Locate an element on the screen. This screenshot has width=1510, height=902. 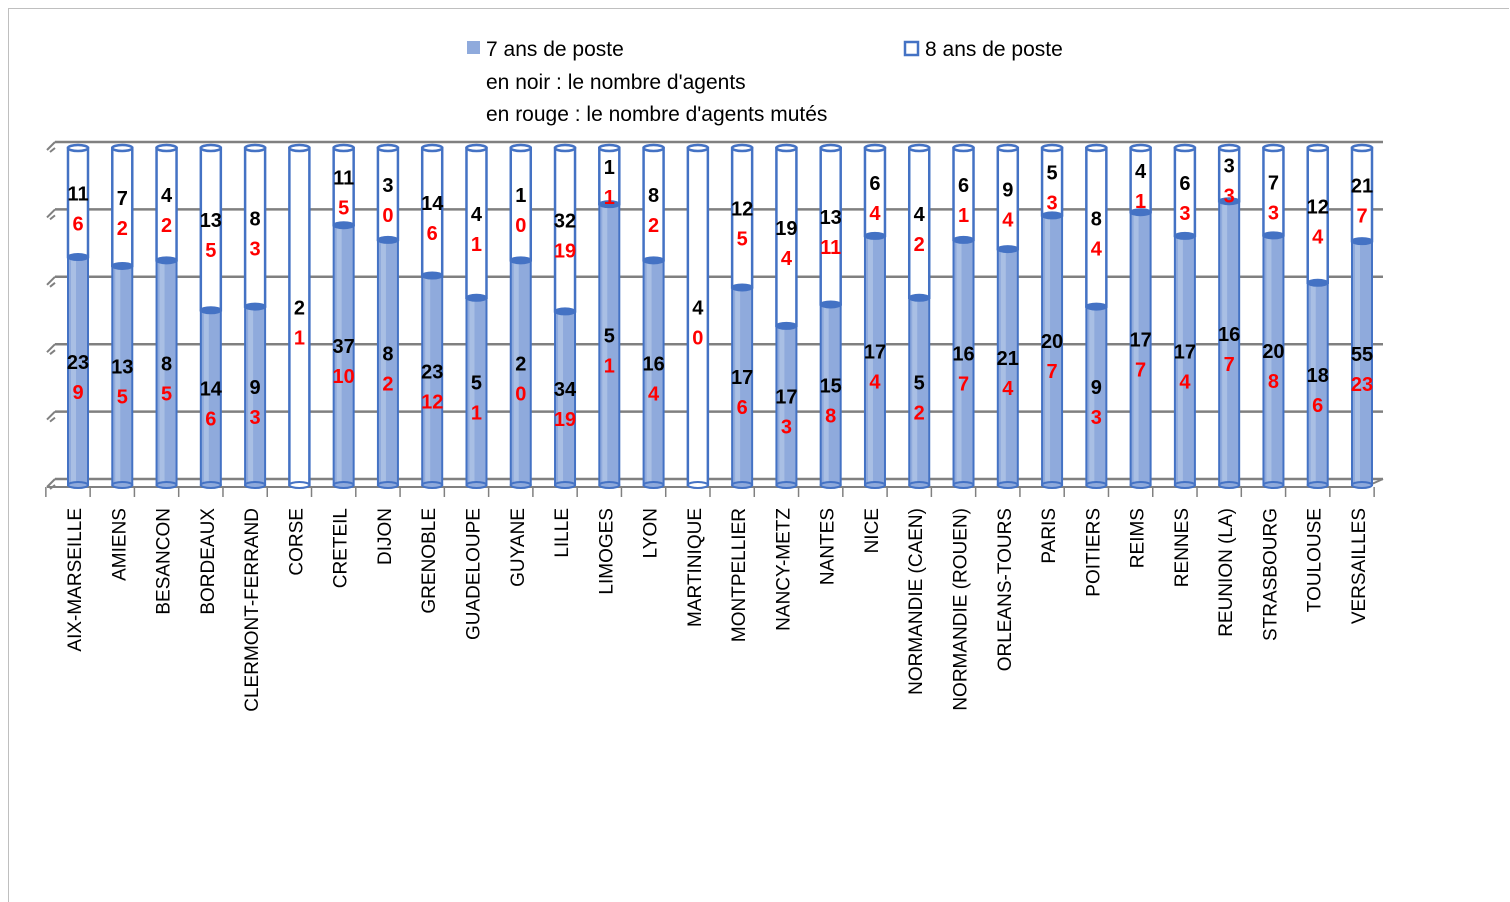
label-7ans-mutes: 23 is located at coordinates (1362, 385).